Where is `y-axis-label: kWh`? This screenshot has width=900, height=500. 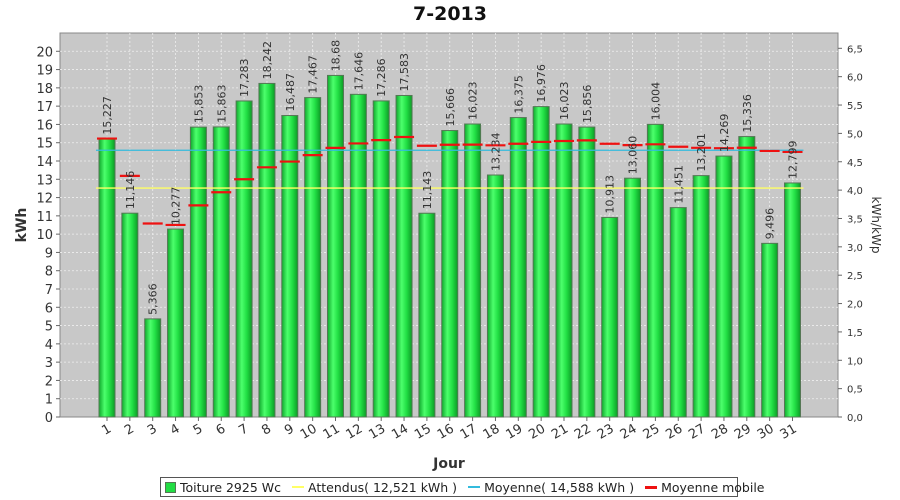 y-axis-label: kWh is located at coordinates (22, 225).